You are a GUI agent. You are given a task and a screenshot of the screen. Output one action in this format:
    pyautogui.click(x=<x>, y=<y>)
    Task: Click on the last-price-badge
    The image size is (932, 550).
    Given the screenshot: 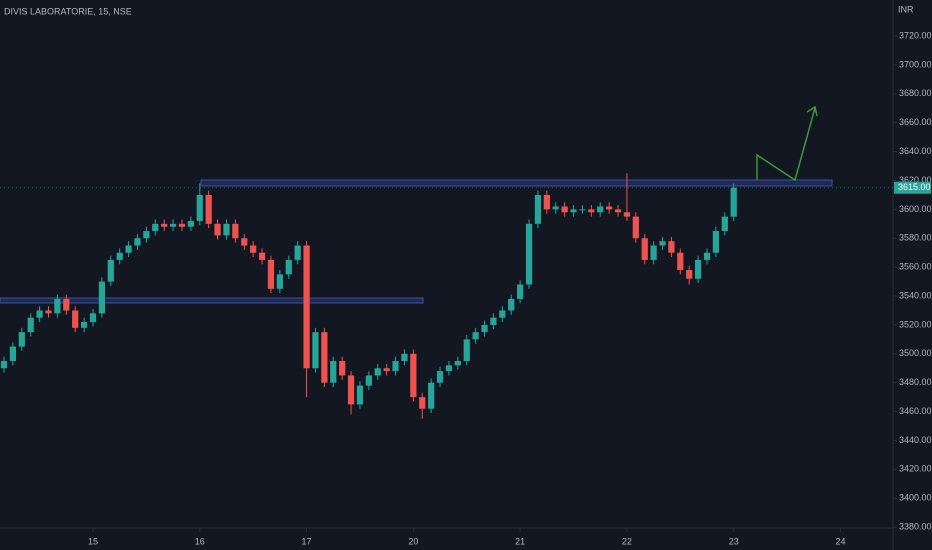 What is the action you would take?
    pyautogui.click(x=912, y=187)
    